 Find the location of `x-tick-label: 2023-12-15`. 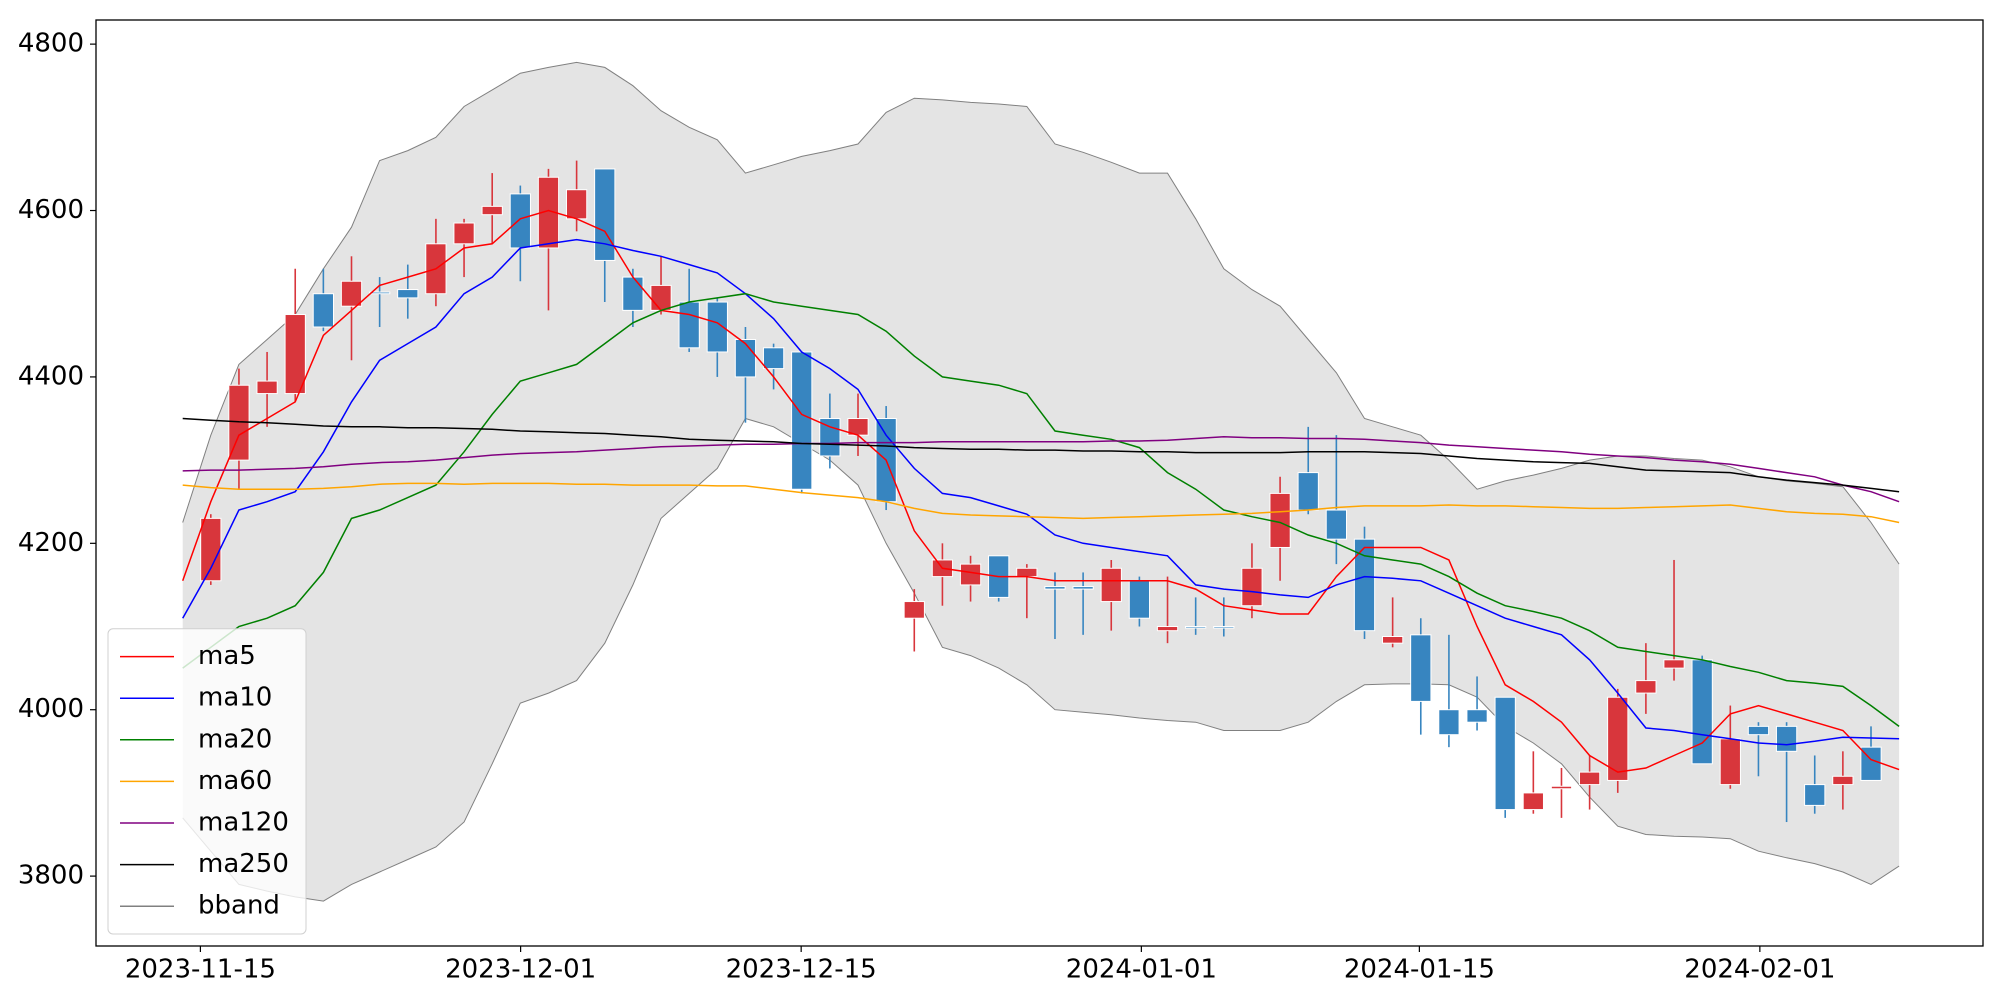

x-tick-label: 2023-12-15 is located at coordinates (801, 970).